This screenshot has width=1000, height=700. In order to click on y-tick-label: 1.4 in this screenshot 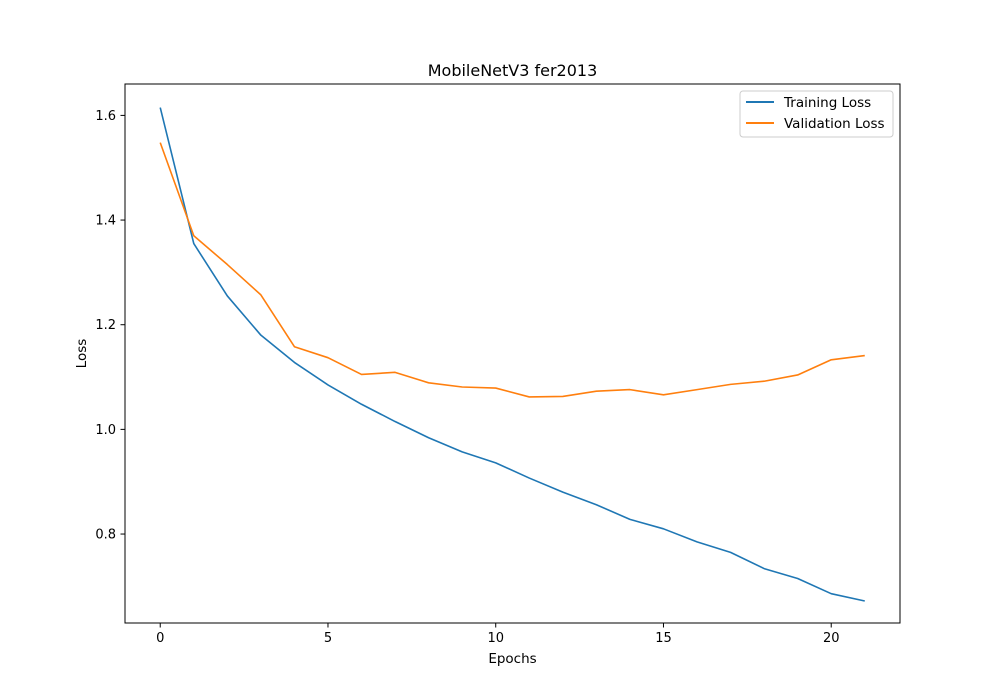, I will do `click(105, 221)`.